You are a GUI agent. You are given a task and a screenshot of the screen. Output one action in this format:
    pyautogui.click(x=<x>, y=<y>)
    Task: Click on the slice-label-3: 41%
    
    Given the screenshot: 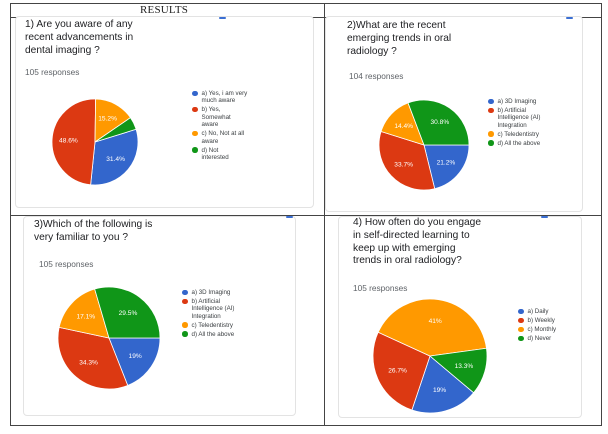 What is the action you would take?
    pyautogui.click(x=435, y=321)
    